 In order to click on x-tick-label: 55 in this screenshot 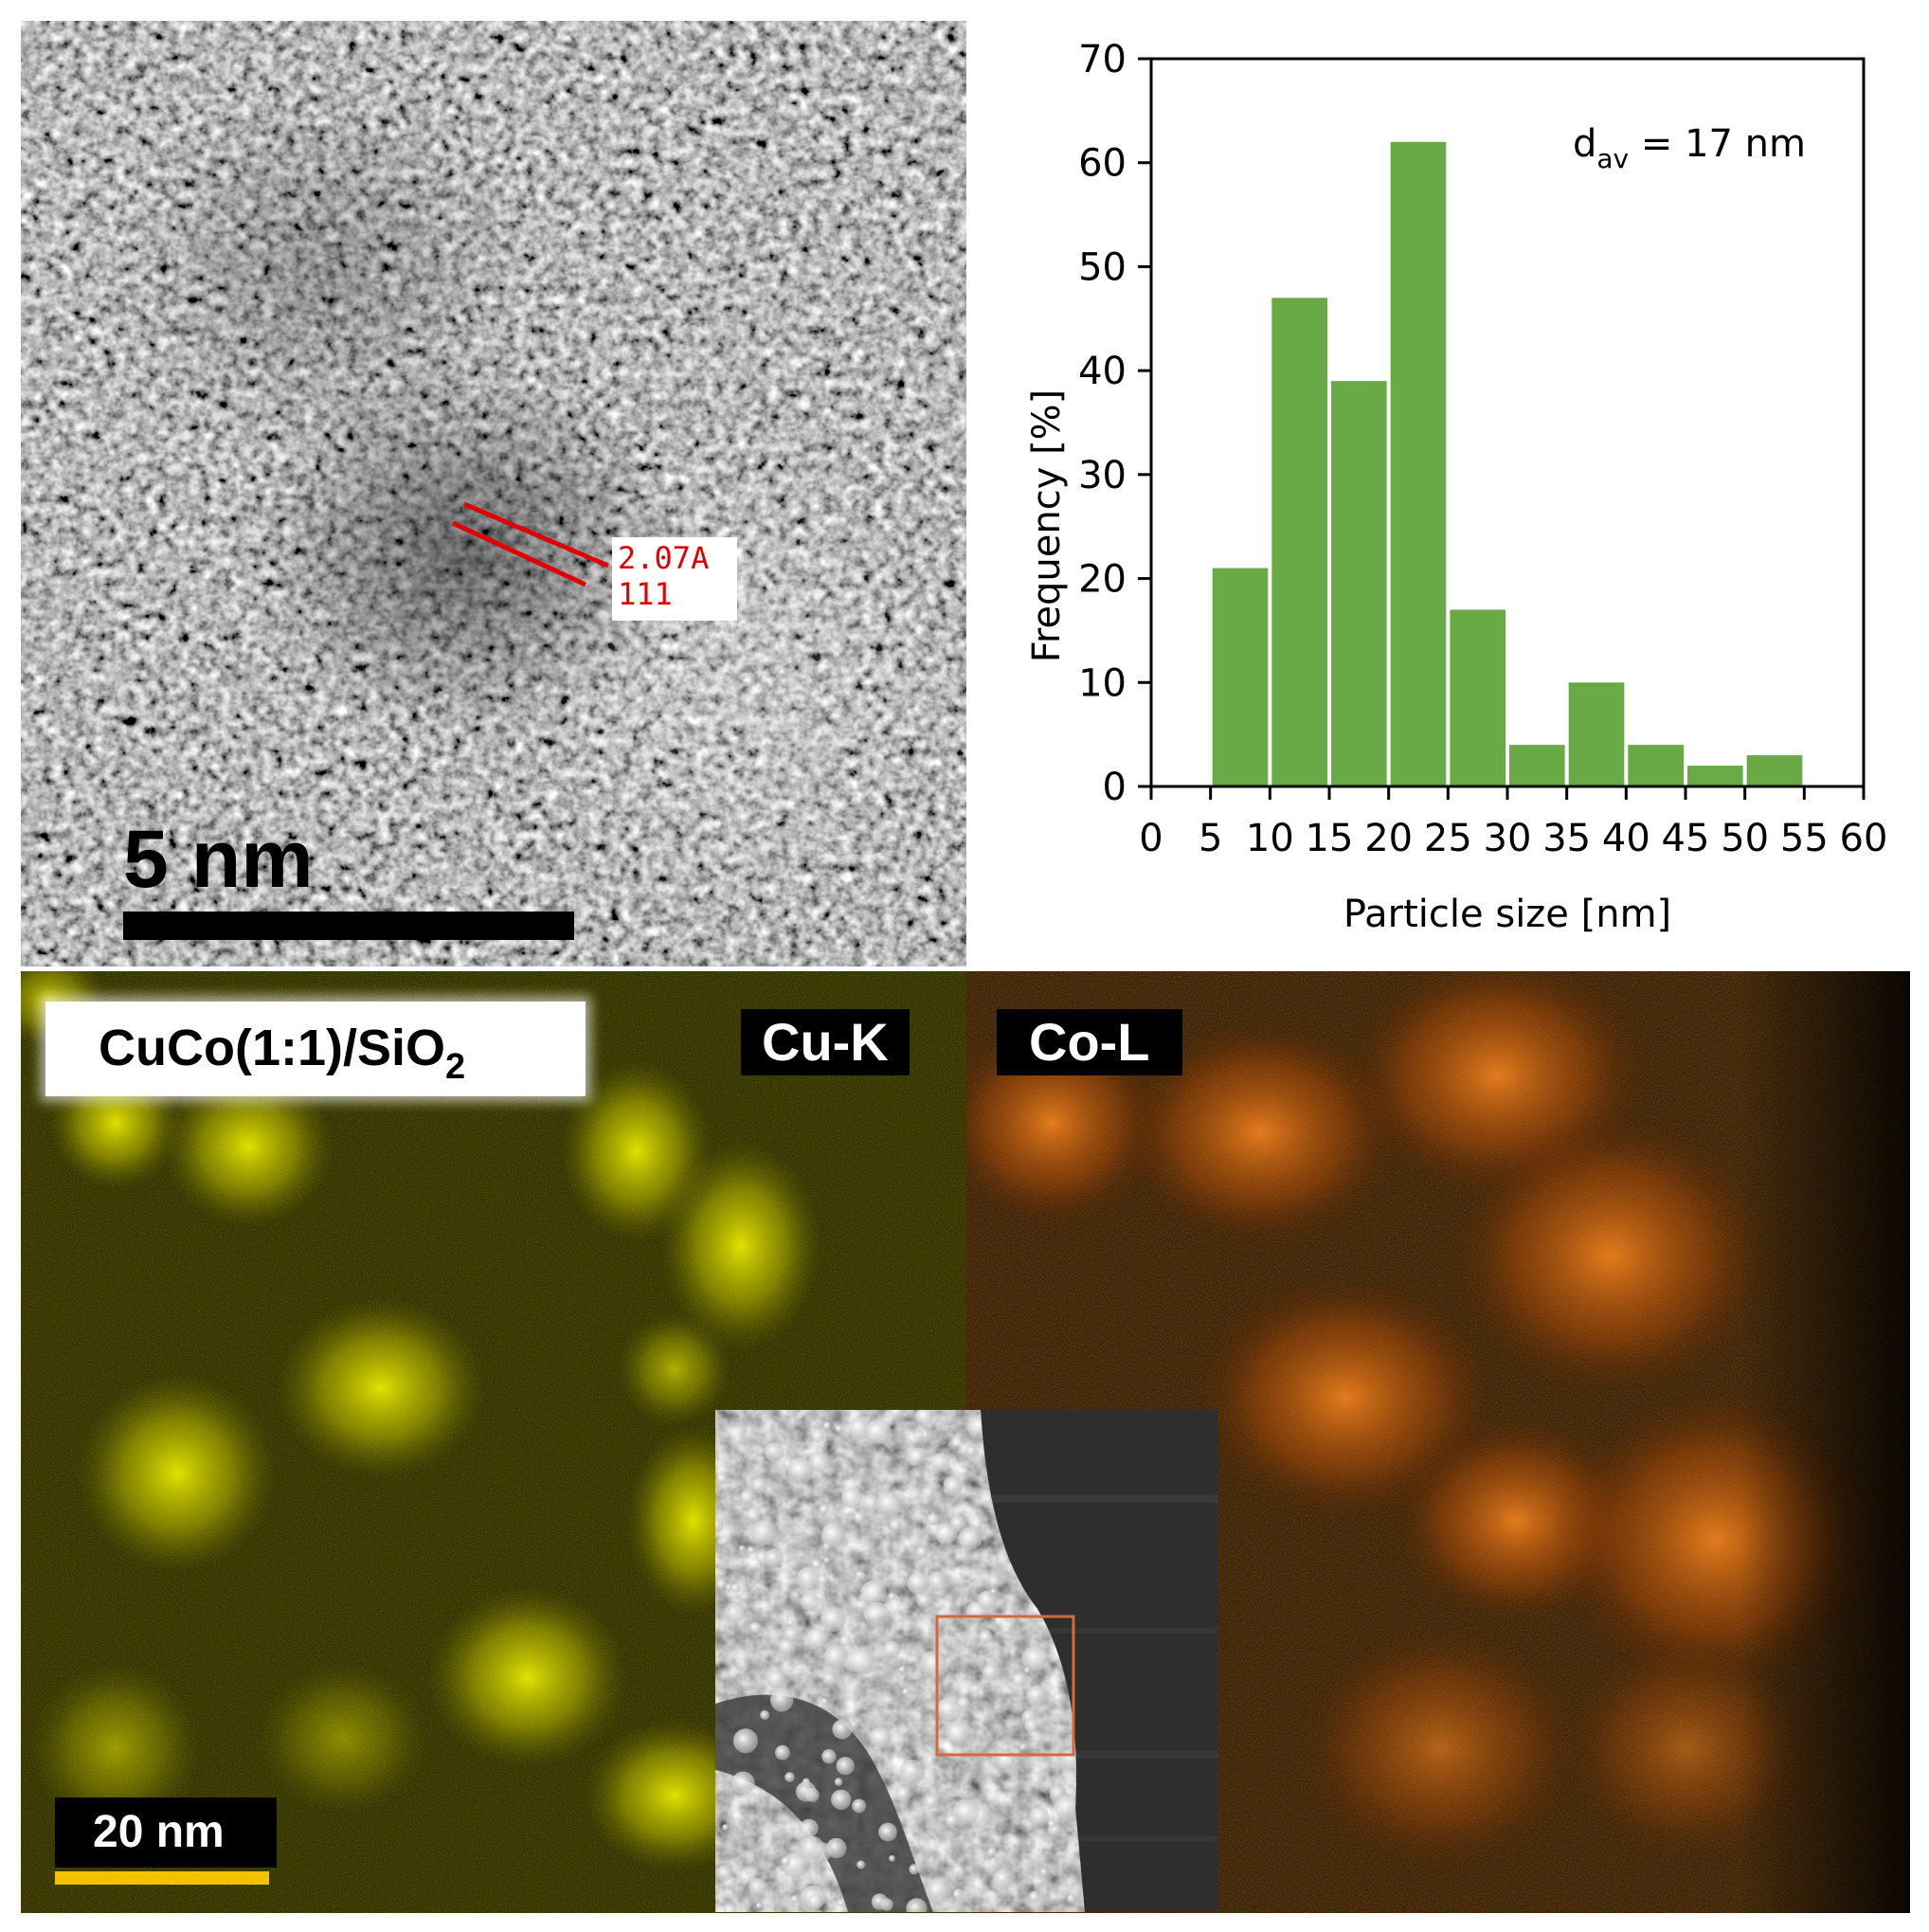, I will do `click(1804, 838)`.